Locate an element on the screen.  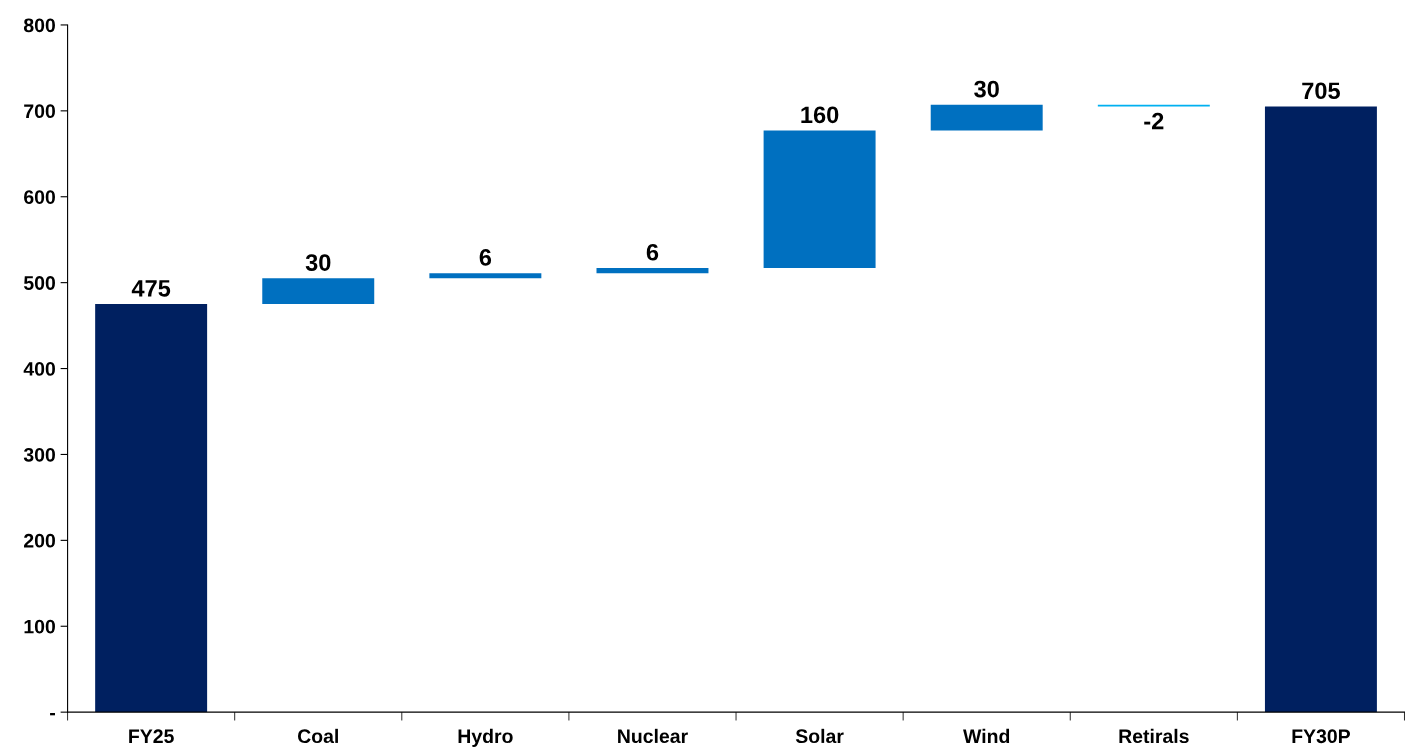
x-tick-label: Nuclear is located at coordinates (653, 736).